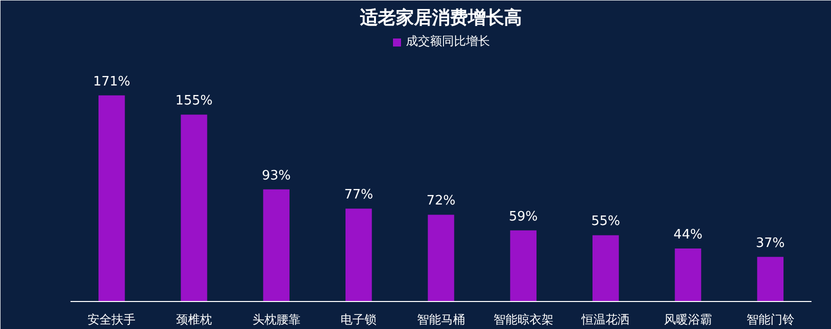 The height and width of the screenshot is (329, 831). What do you see at coordinates (441, 201) in the screenshot?
I see `data-label: 72%` at bounding box center [441, 201].